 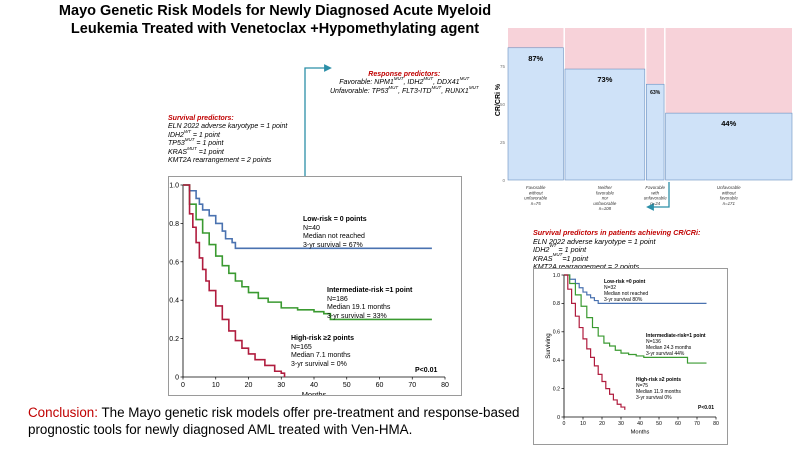 What do you see at coordinates (729, 187) in the screenshot?
I see `mosaic-category-label-3-0: Unfavorable` at bounding box center [729, 187].